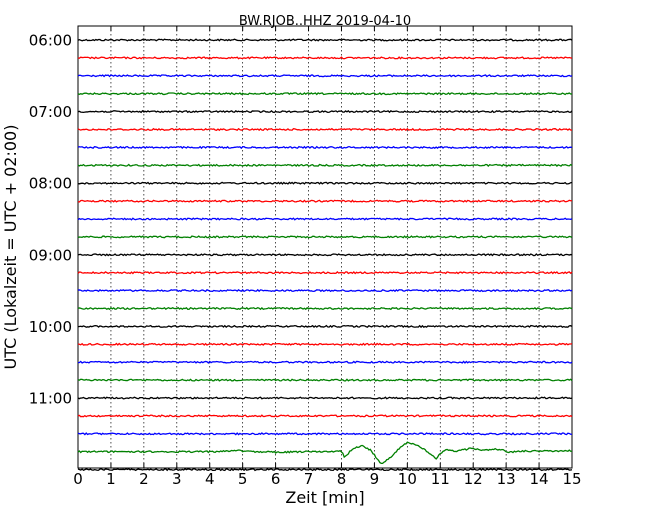 The width and height of the screenshot is (650, 520). I want to click on y-tick-label: 11:00, so click(50, 399).